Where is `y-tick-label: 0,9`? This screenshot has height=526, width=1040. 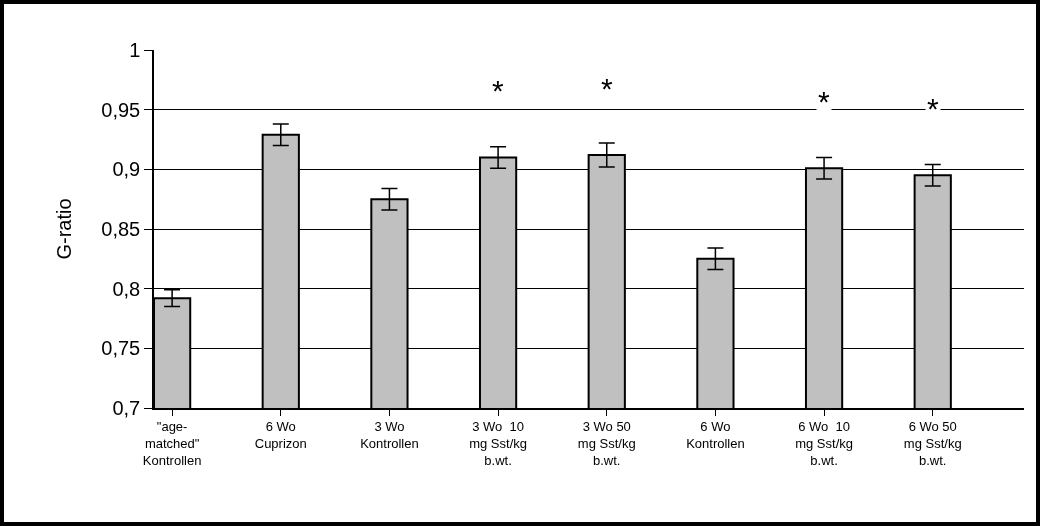 y-tick-label: 0,9 is located at coordinates (126, 169).